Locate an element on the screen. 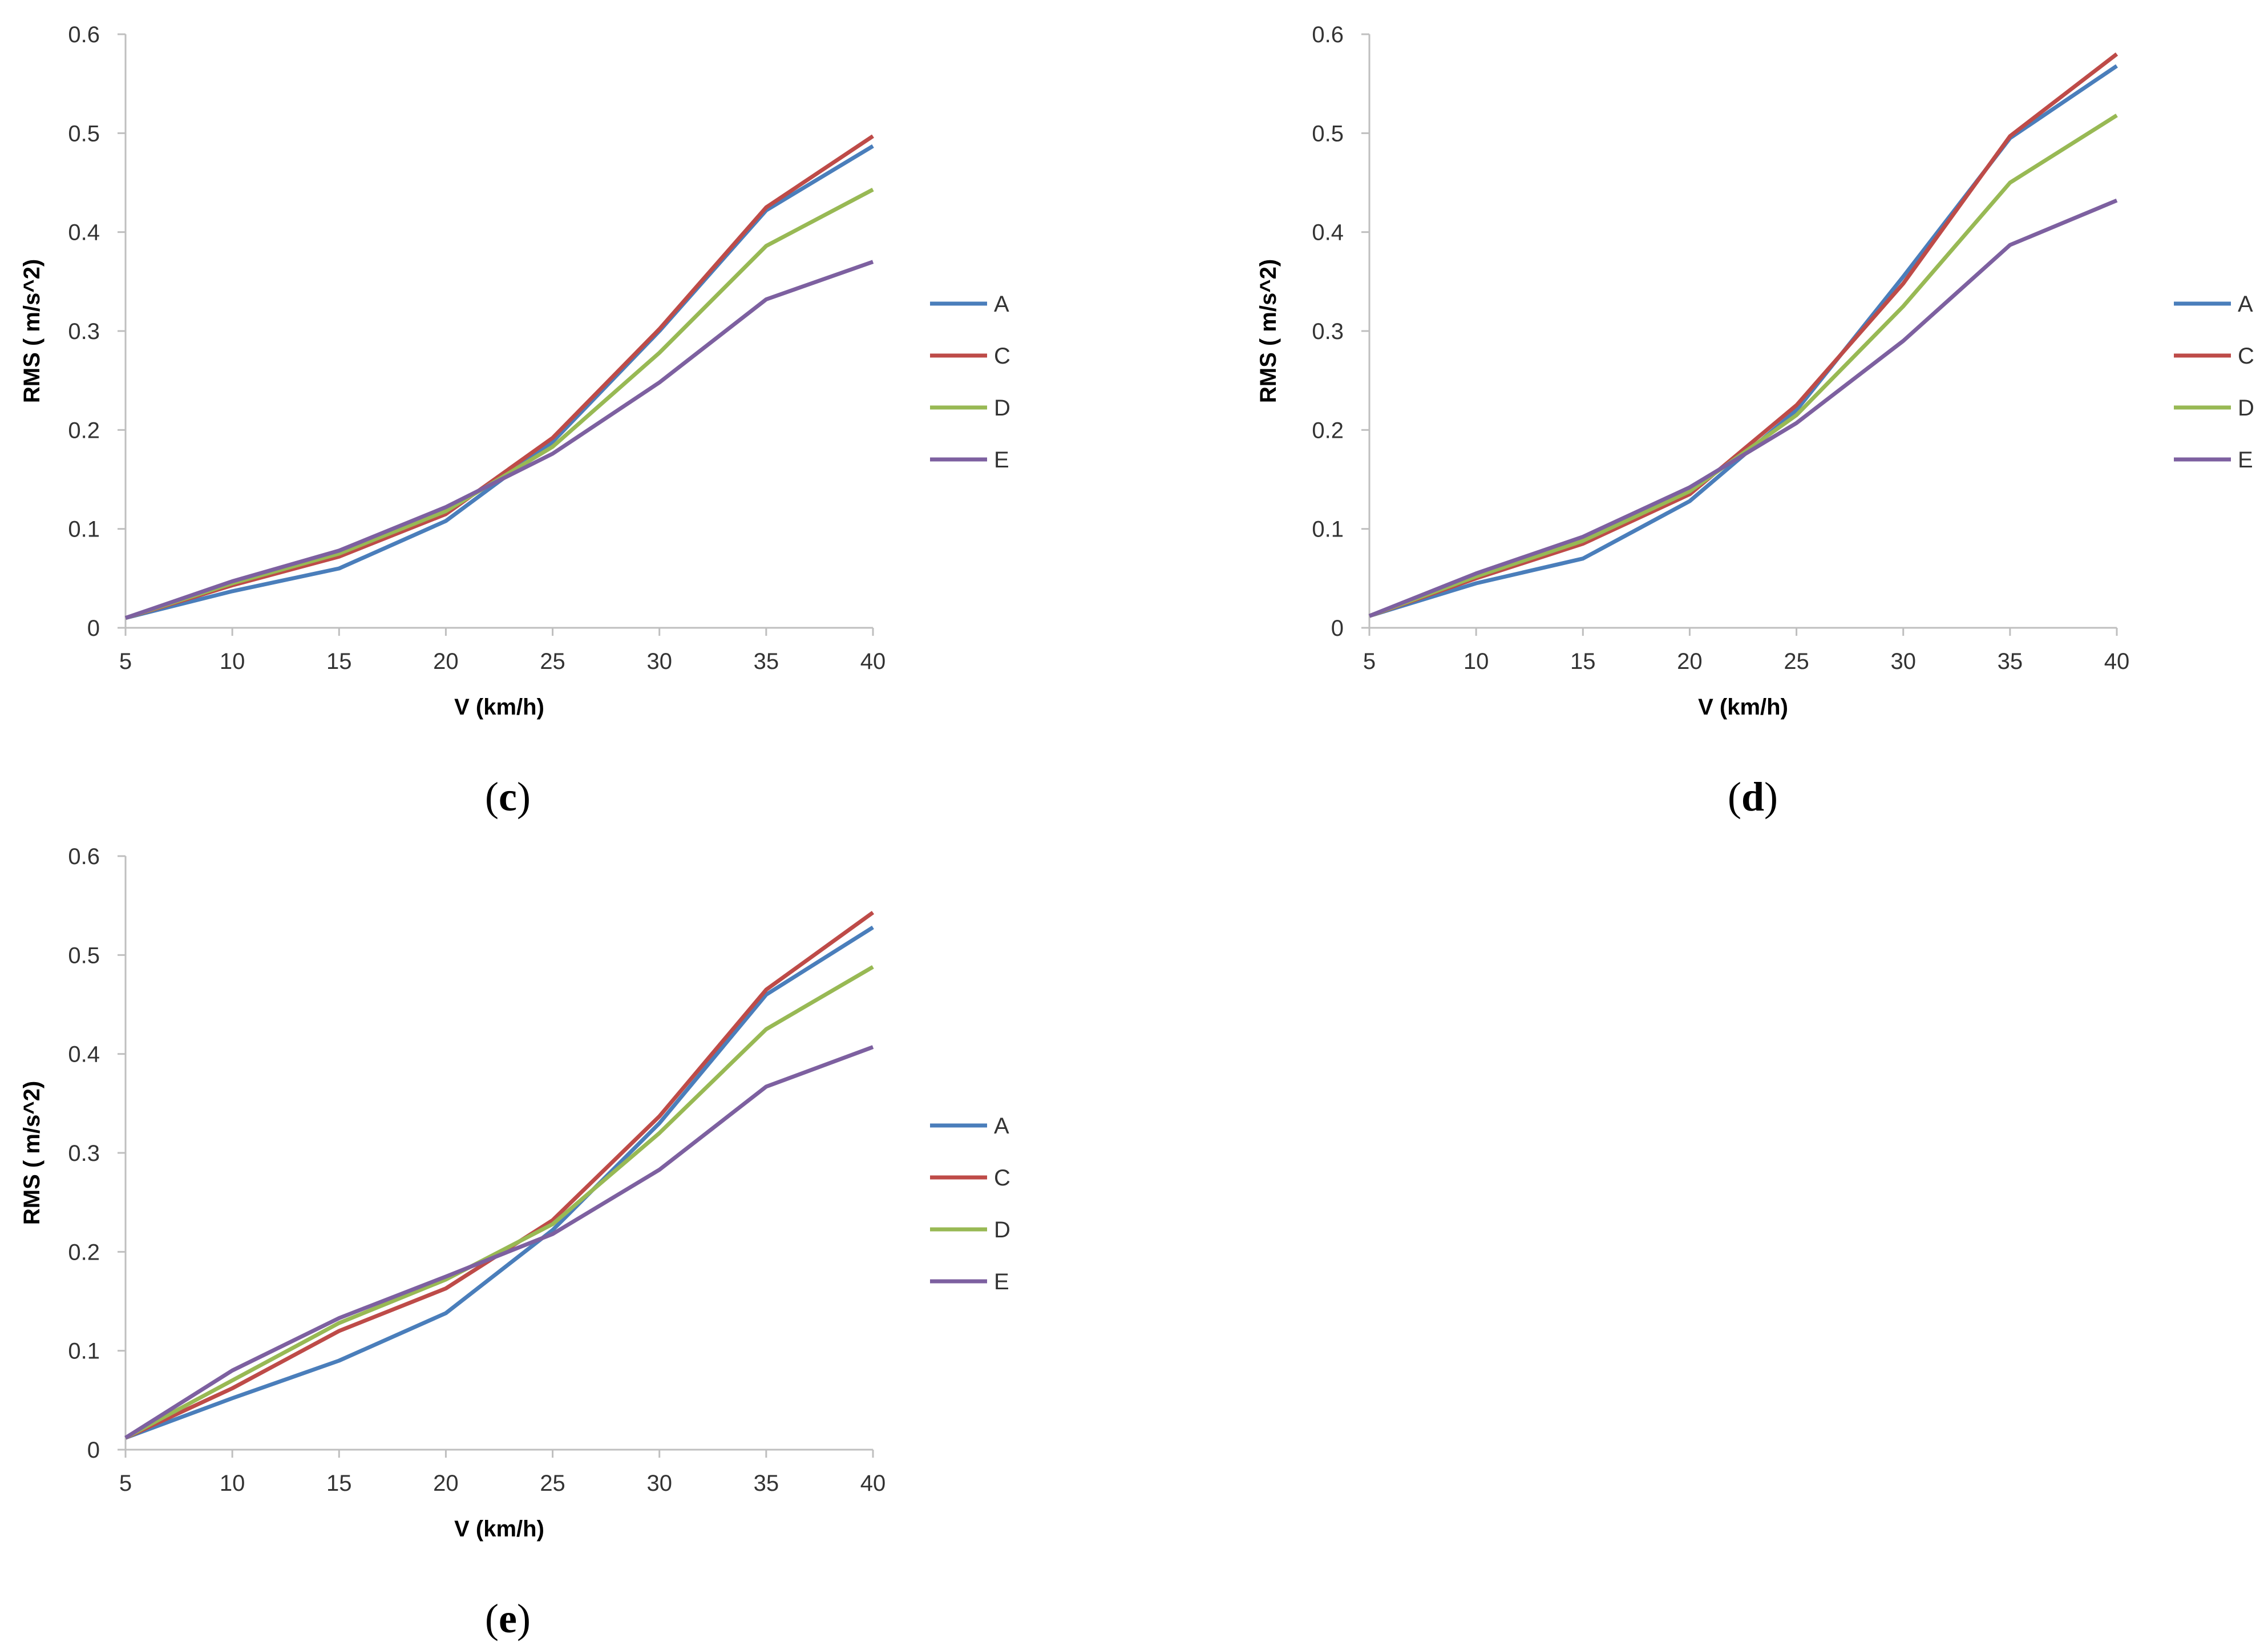  caption-letter: c is located at coordinates (508, 797).